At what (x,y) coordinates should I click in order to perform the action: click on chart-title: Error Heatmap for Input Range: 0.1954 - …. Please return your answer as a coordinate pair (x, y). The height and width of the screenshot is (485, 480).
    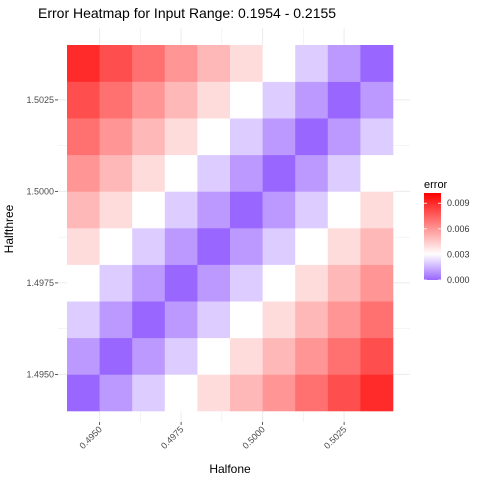
    Looking at the image, I should click on (187, 13).